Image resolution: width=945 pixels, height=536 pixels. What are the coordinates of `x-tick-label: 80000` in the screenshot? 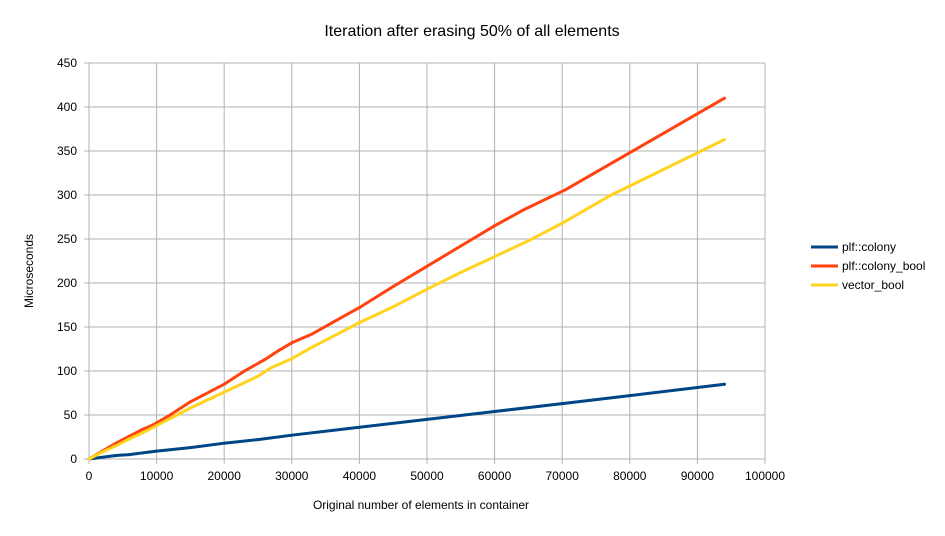 It's located at (630, 476).